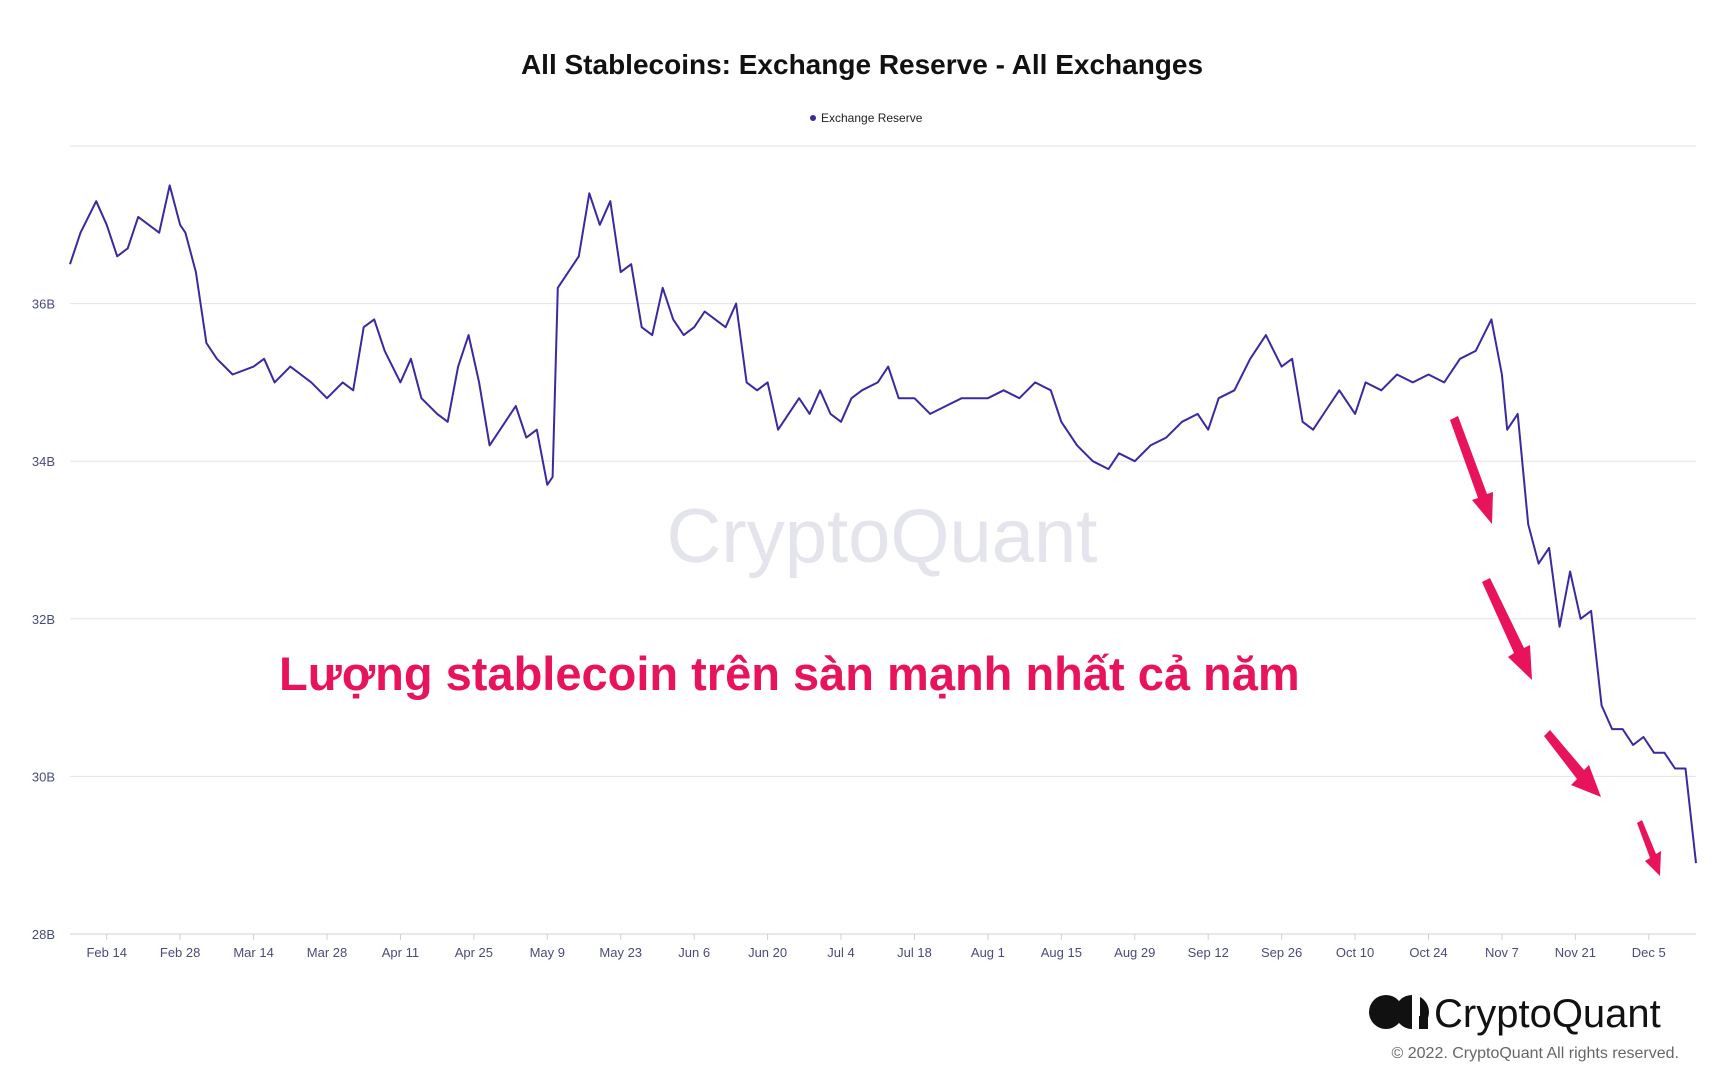  I want to click on x-tick-label: Aug 29, so click(1134, 952).